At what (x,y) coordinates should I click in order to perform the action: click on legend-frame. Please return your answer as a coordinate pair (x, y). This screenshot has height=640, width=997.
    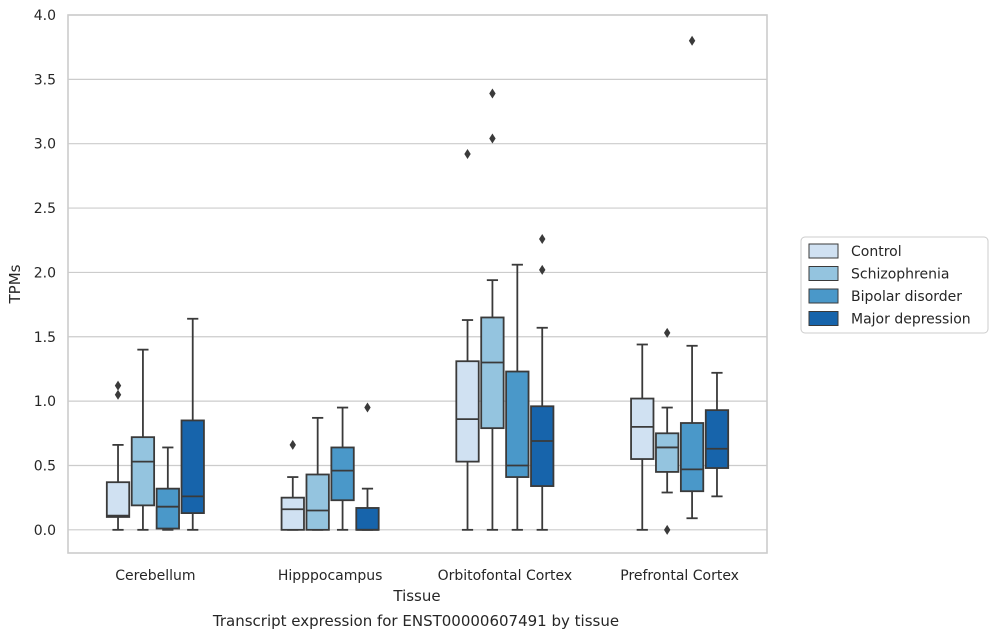
    Looking at the image, I should click on (894, 285).